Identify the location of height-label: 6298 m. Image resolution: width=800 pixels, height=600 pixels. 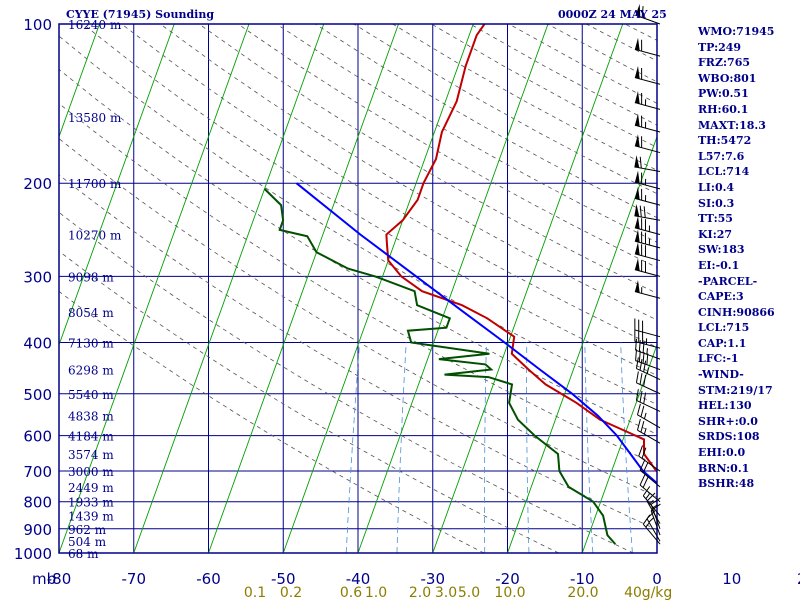
(91, 371).